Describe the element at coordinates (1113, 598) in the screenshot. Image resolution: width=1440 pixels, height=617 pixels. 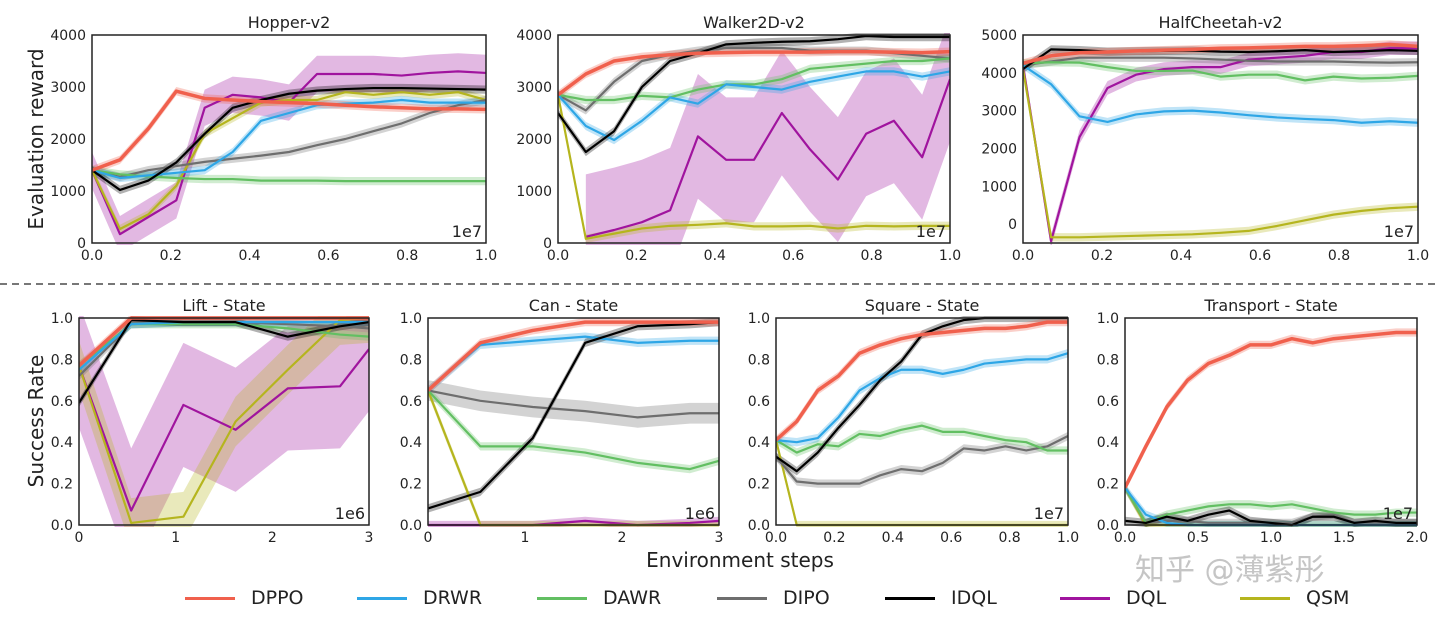
I see `legend-item-dql: DQL` at that location.